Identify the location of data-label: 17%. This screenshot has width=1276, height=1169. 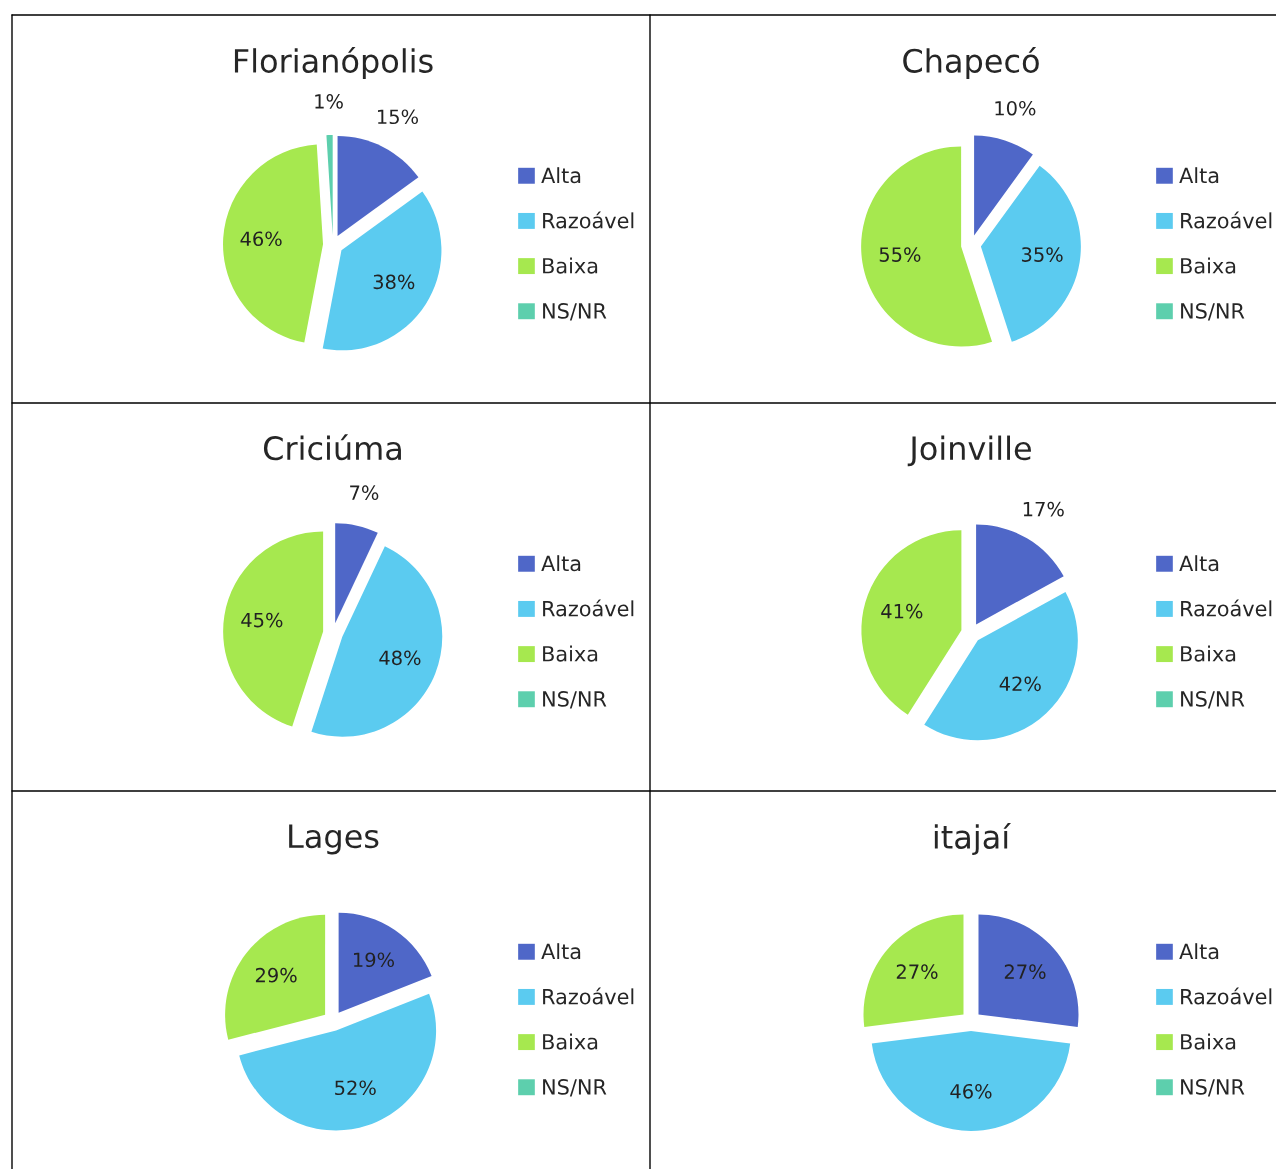
(1043, 509).